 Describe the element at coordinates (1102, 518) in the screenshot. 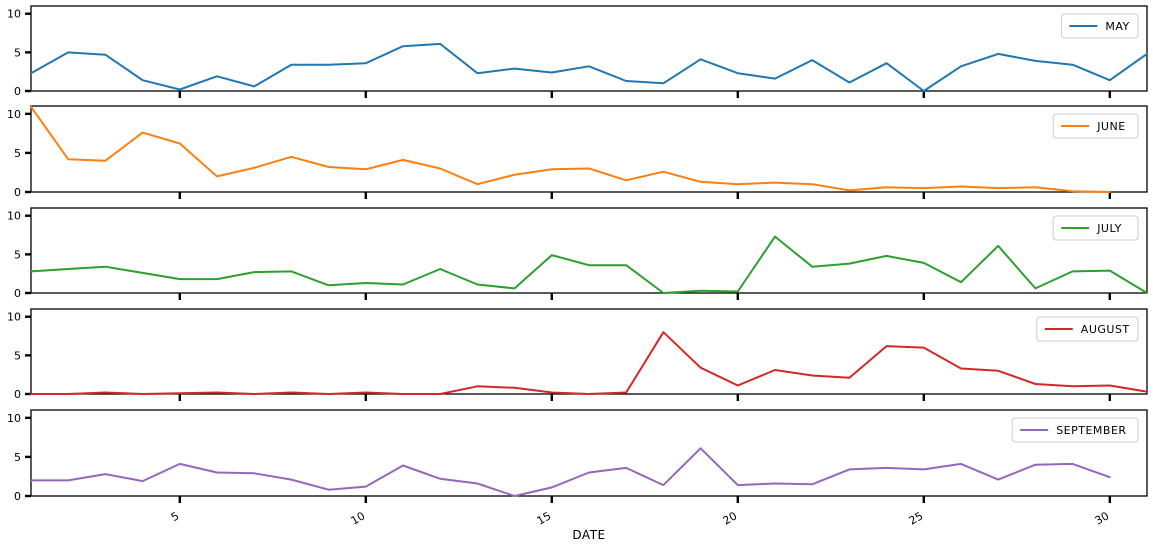

I see `x-tick-label: 30` at that location.